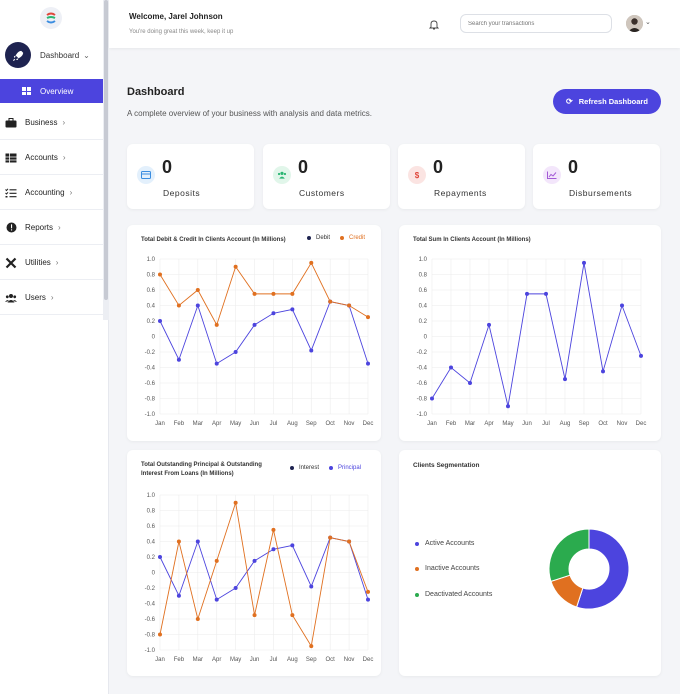 The height and width of the screenshot is (694, 680). Describe the element at coordinates (536, 23) in the screenshot. I see `search-input` at that location.